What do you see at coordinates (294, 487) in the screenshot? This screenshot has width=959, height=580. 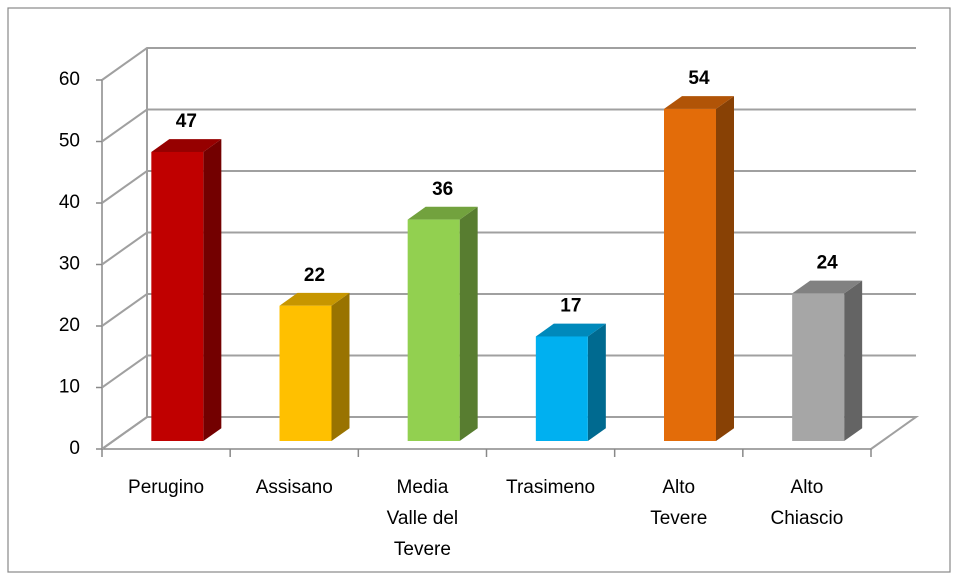 I see `x-tick-label: Assisano` at bounding box center [294, 487].